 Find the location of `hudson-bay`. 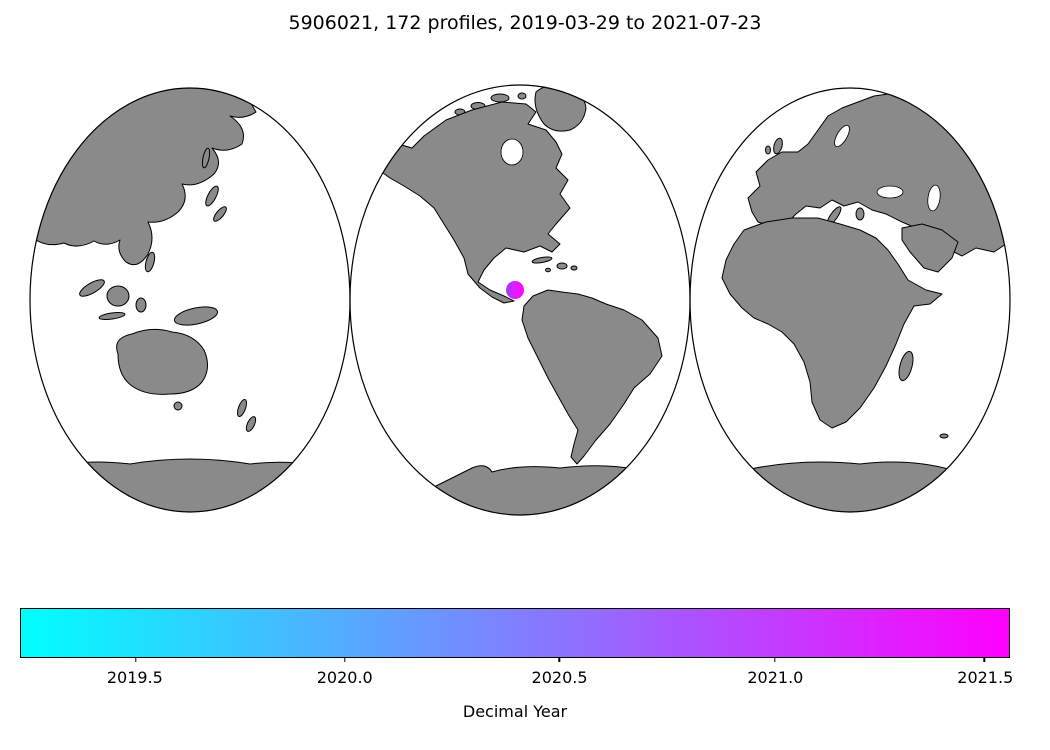

hudson-bay is located at coordinates (512, 152).